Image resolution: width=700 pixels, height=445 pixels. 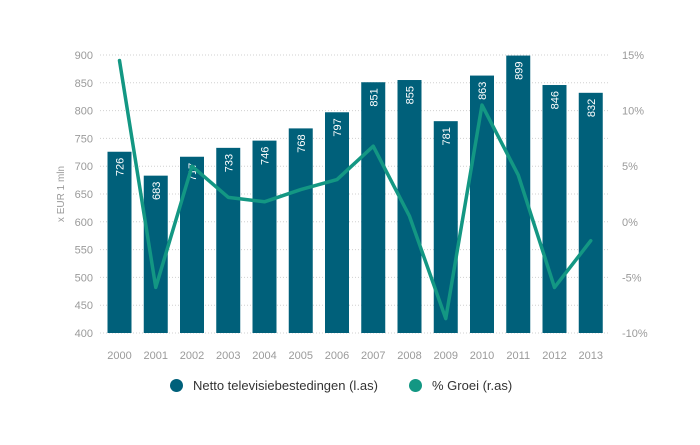 I want to click on bar-value-label: 832, so click(x=592, y=108).